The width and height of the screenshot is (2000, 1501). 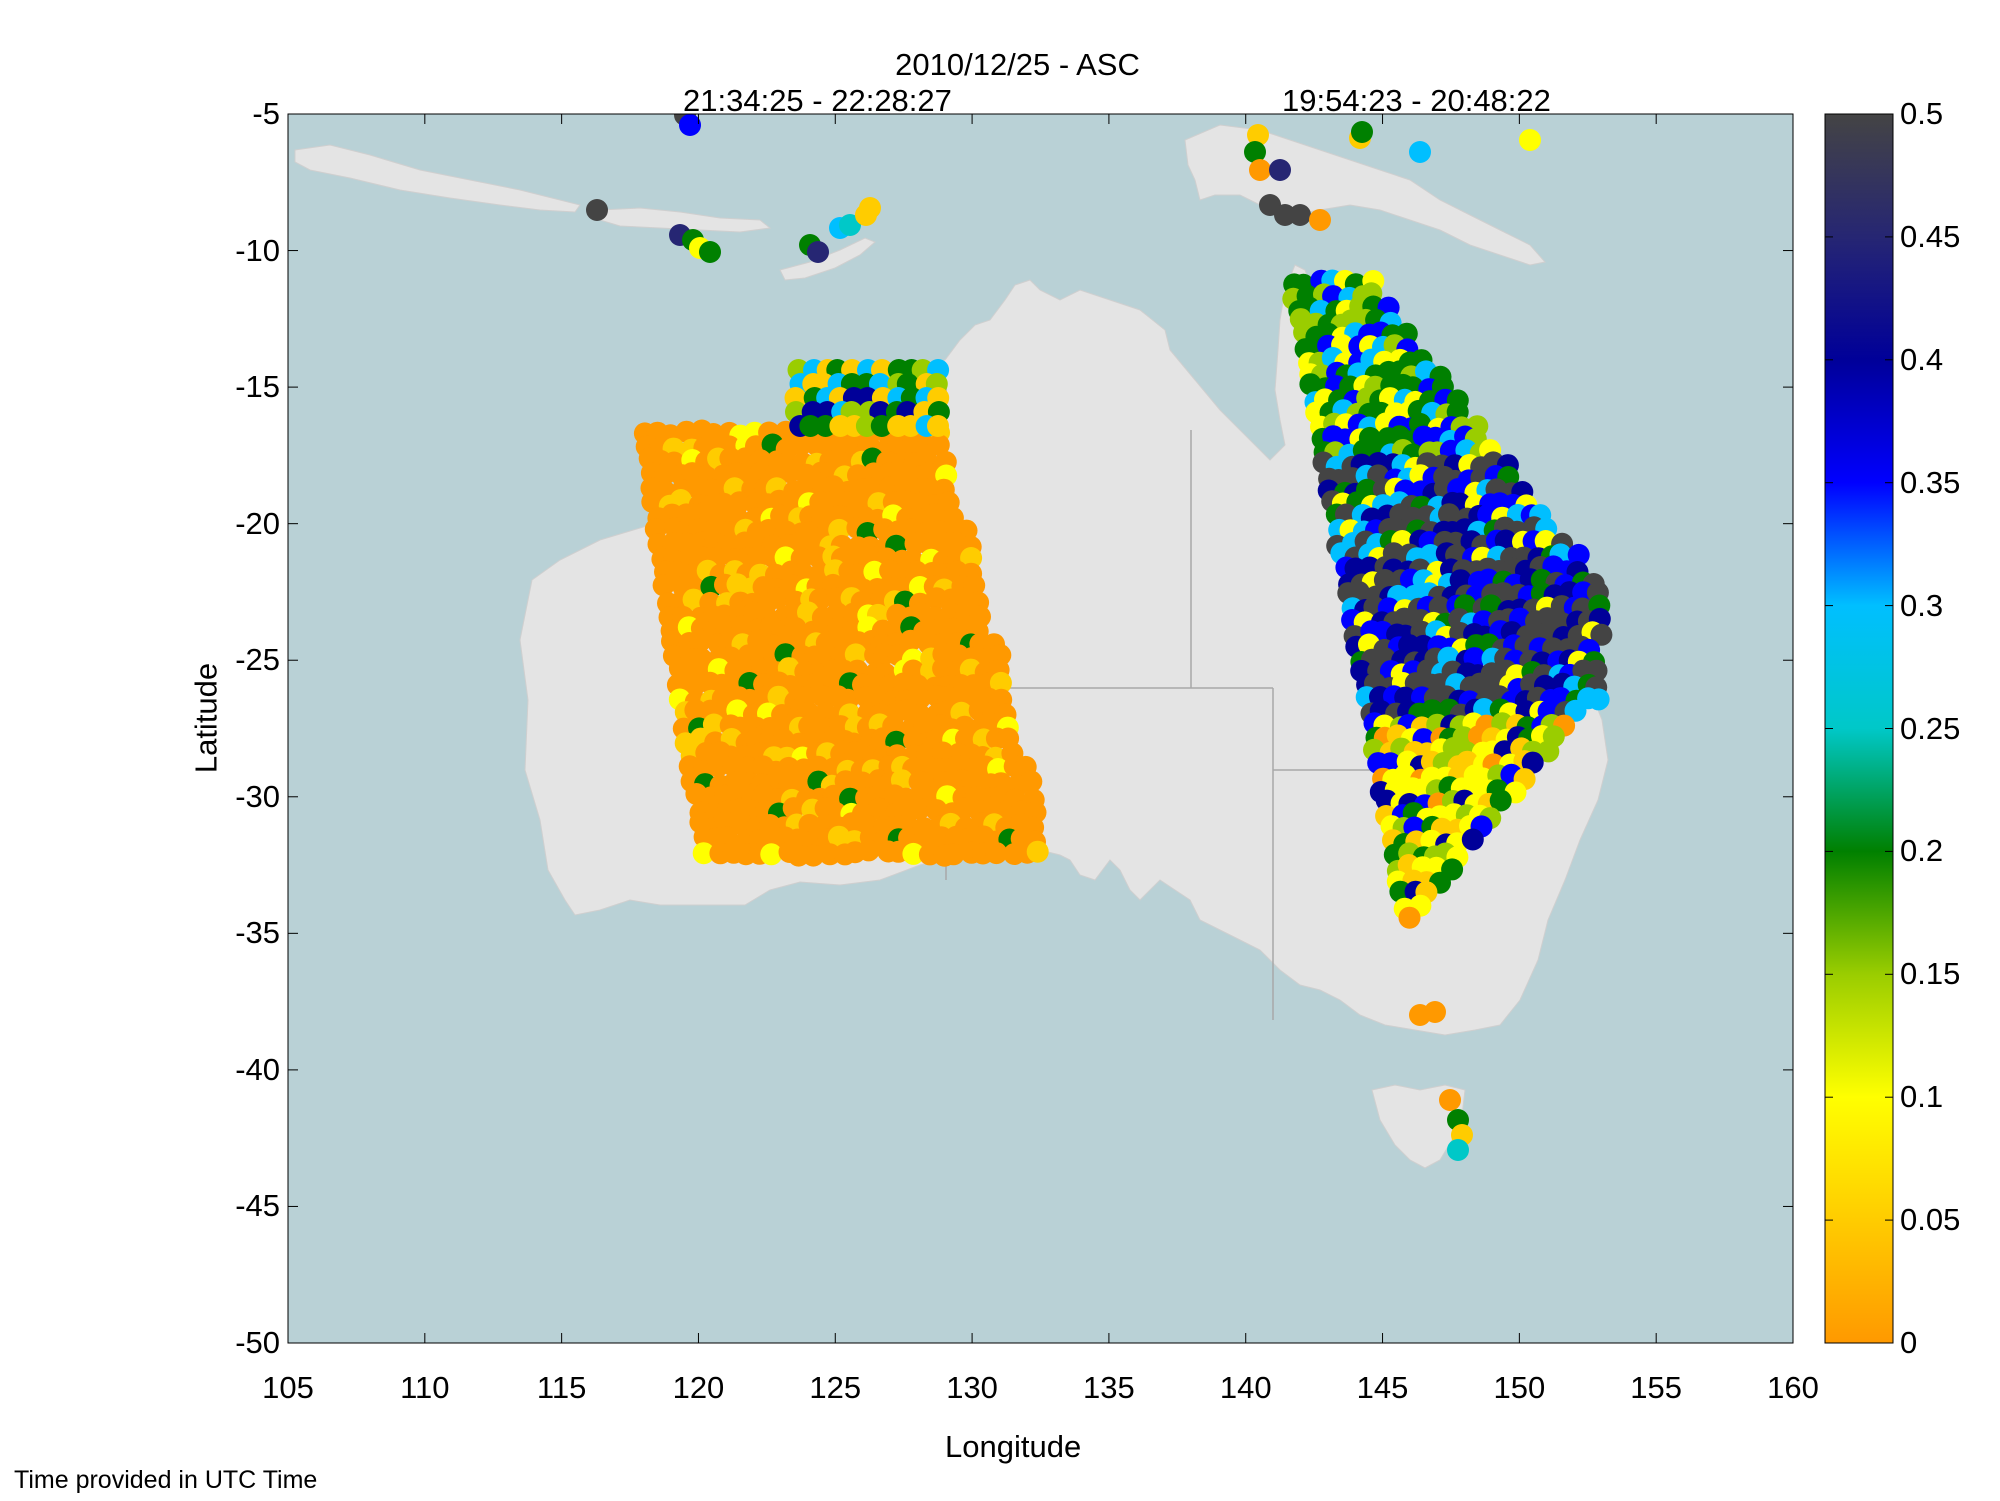 What do you see at coordinates (266, 113) in the screenshot?
I see `y-tick-label: -5` at bounding box center [266, 113].